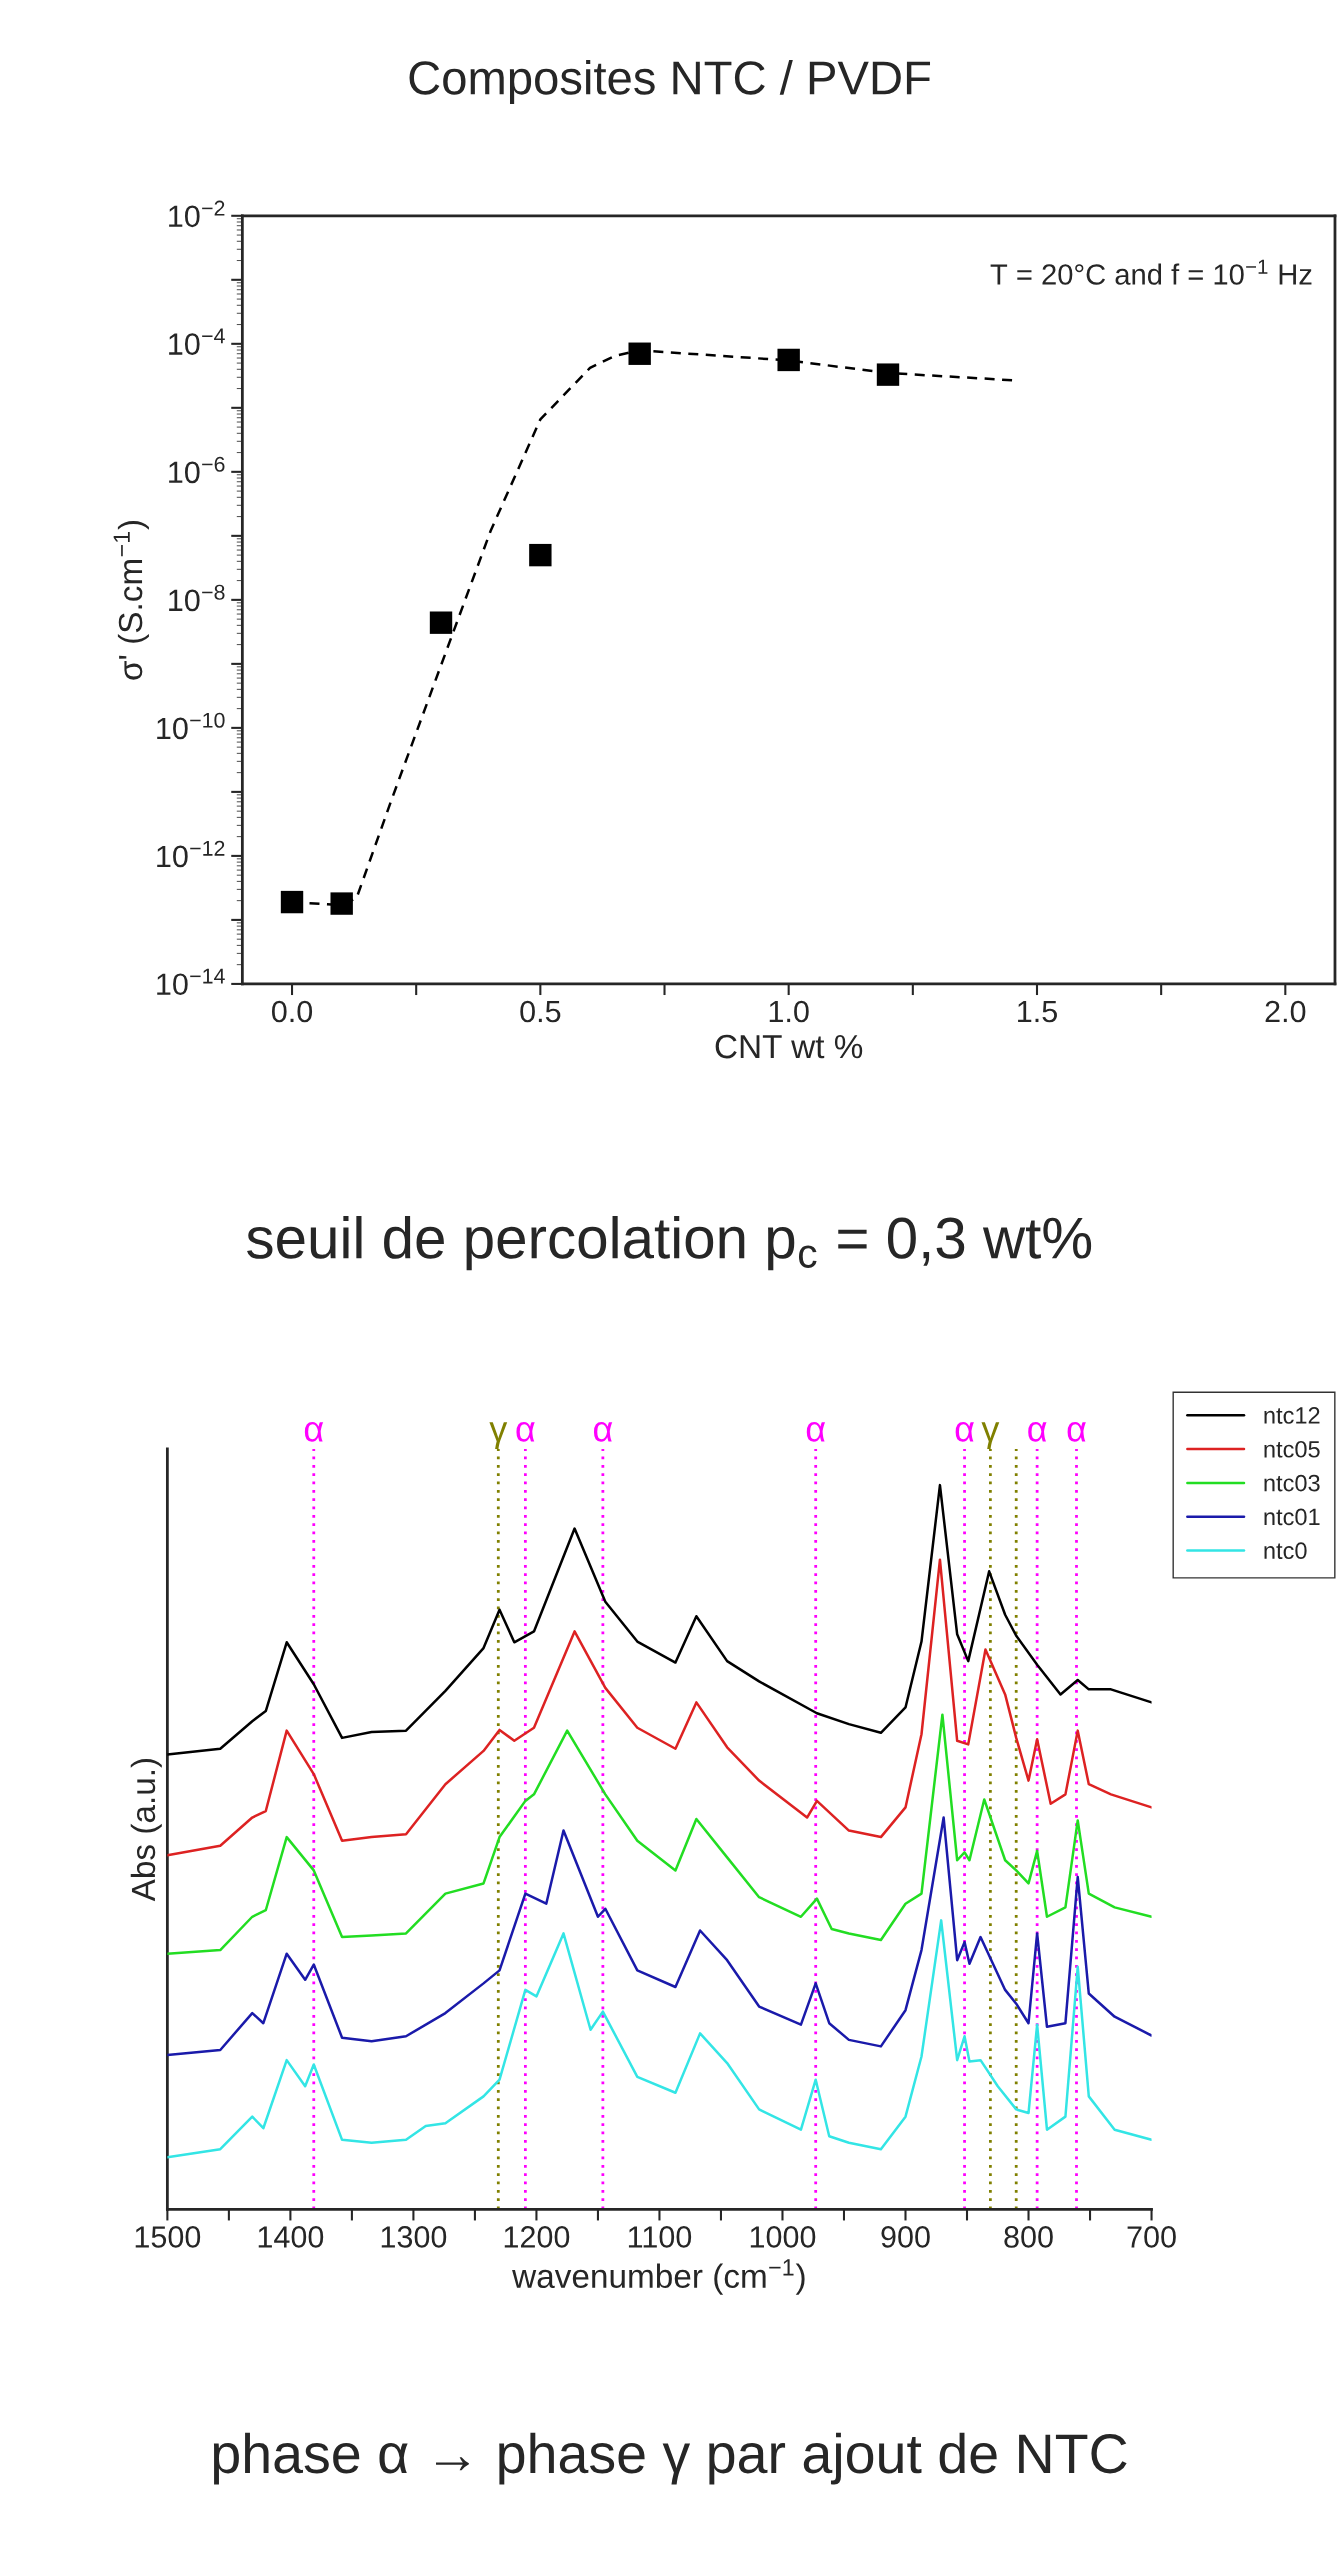 The height and width of the screenshot is (2569, 1339). Describe the element at coordinates (292, 1011) in the screenshot. I see `x-tick-label: 0.0` at that location.